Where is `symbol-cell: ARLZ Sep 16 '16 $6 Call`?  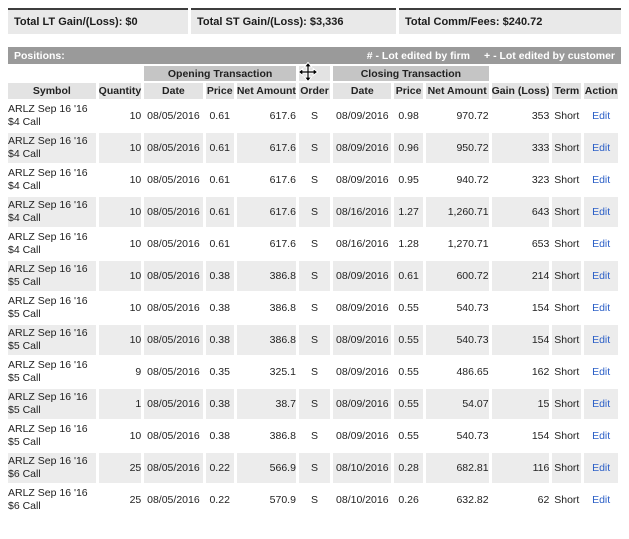
symbol-cell: ARLZ Sep 16 '16 $6 Call is located at coordinates (52, 468).